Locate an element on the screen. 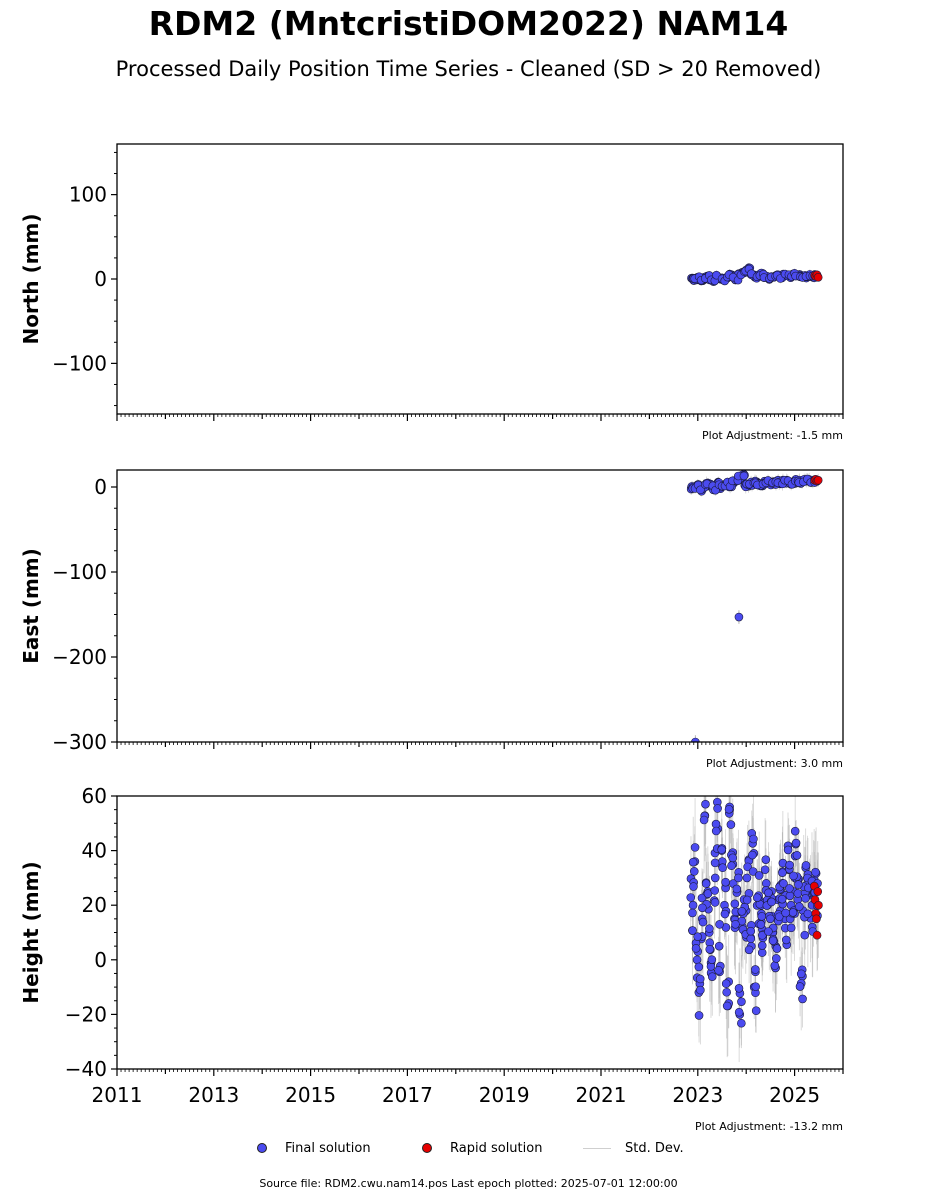  x-tick-label: 2015 is located at coordinates (310, 1095).